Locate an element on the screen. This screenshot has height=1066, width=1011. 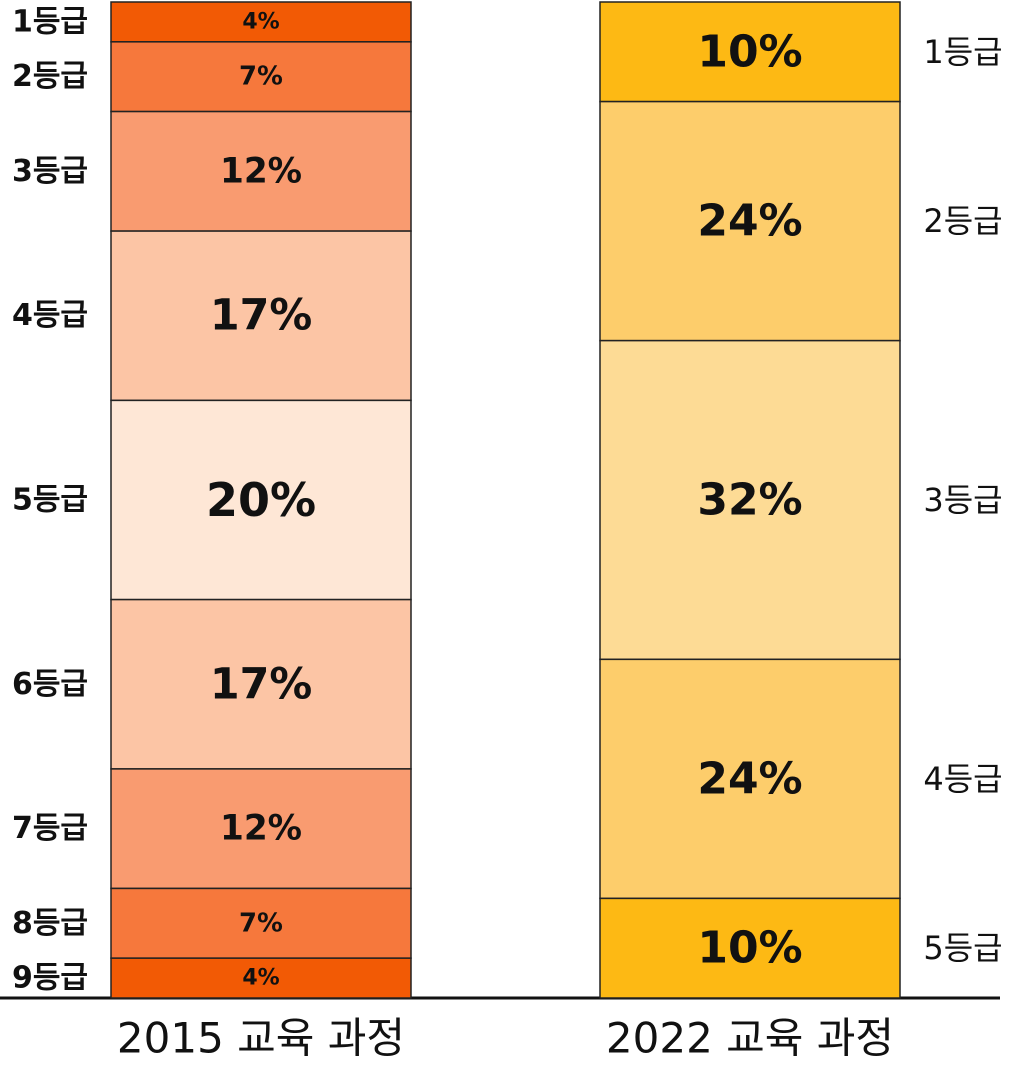
value-label: 32% is located at coordinates (749, 500).